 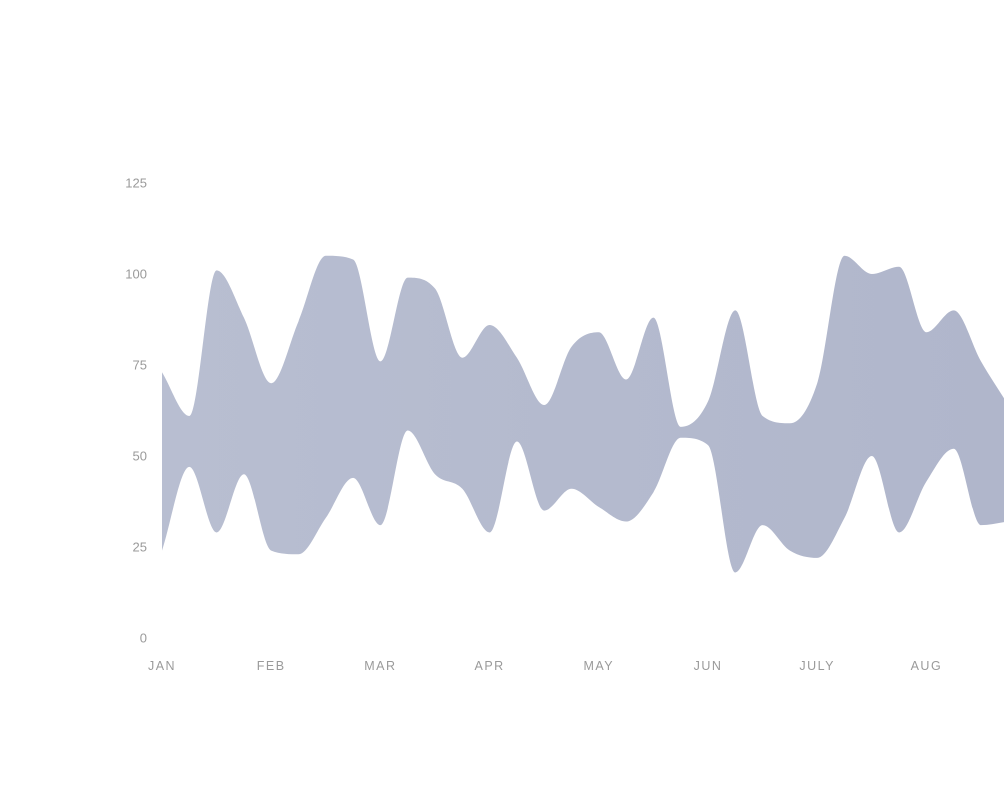 What do you see at coordinates (708, 666) in the screenshot?
I see `x-tick-label-jun: JUN` at bounding box center [708, 666].